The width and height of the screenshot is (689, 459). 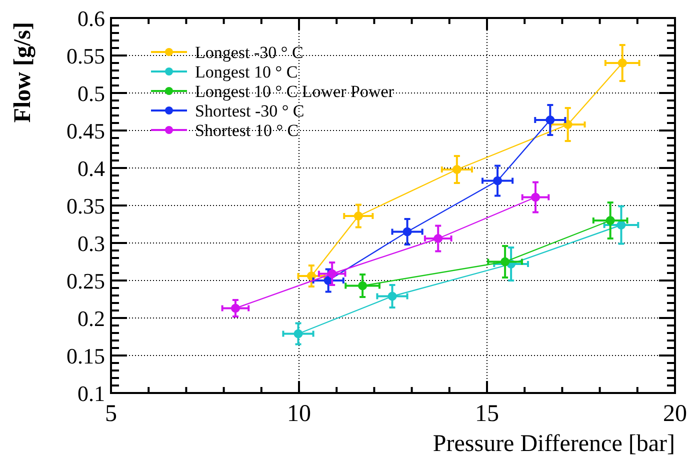 What do you see at coordinates (23, 72) in the screenshot?
I see `y-axis-title: Flow [g/s]` at bounding box center [23, 72].